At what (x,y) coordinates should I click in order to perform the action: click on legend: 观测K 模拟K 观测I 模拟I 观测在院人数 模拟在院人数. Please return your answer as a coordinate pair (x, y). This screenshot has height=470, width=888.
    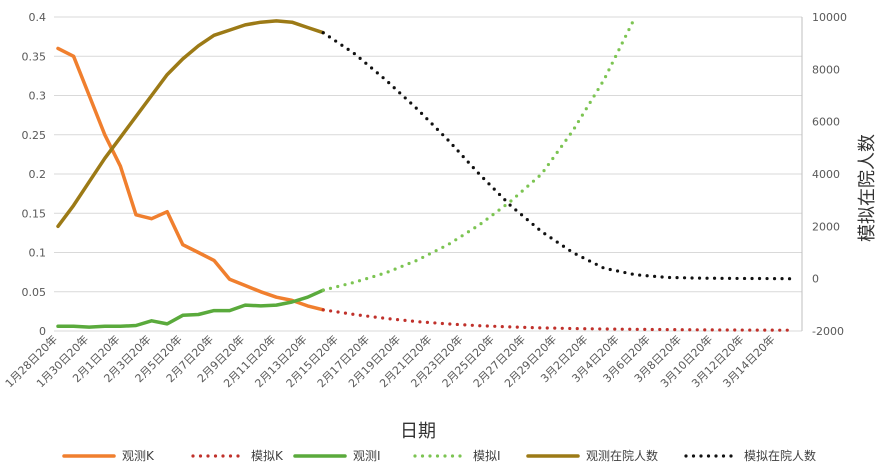
    Looking at the image, I should click on (439, 455).